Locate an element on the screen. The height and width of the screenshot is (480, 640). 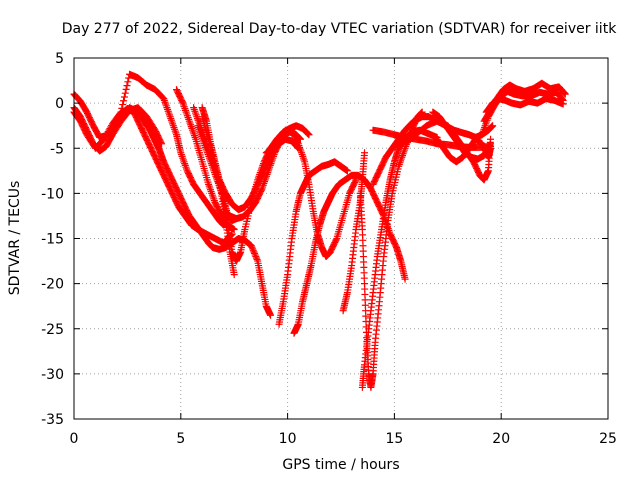
x-tick-label: 15 is located at coordinates (394, 439).